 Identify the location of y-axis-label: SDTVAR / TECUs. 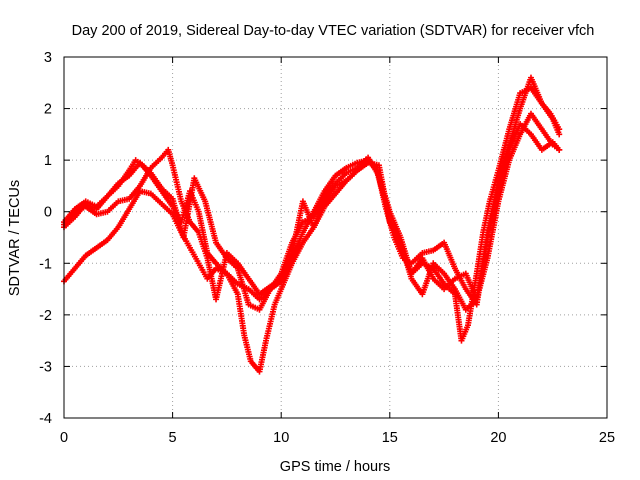
(15, 238).